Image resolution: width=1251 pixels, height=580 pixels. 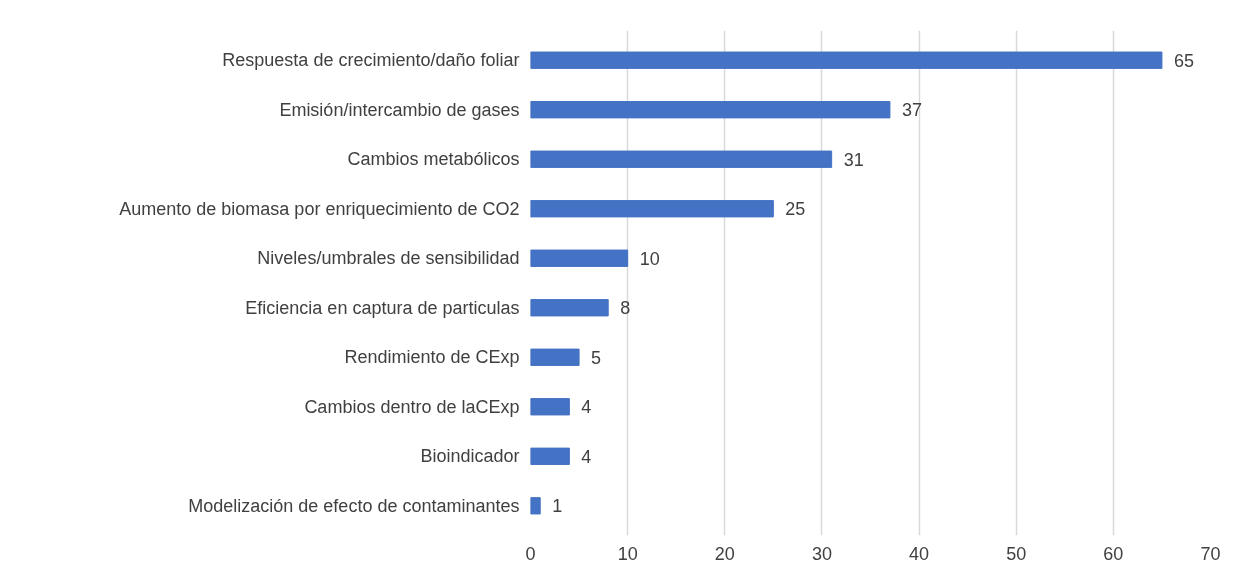 What do you see at coordinates (371, 60) in the screenshot?
I see `y-tick-label: Respuesta de crecimiento/daño foliar` at bounding box center [371, 60].